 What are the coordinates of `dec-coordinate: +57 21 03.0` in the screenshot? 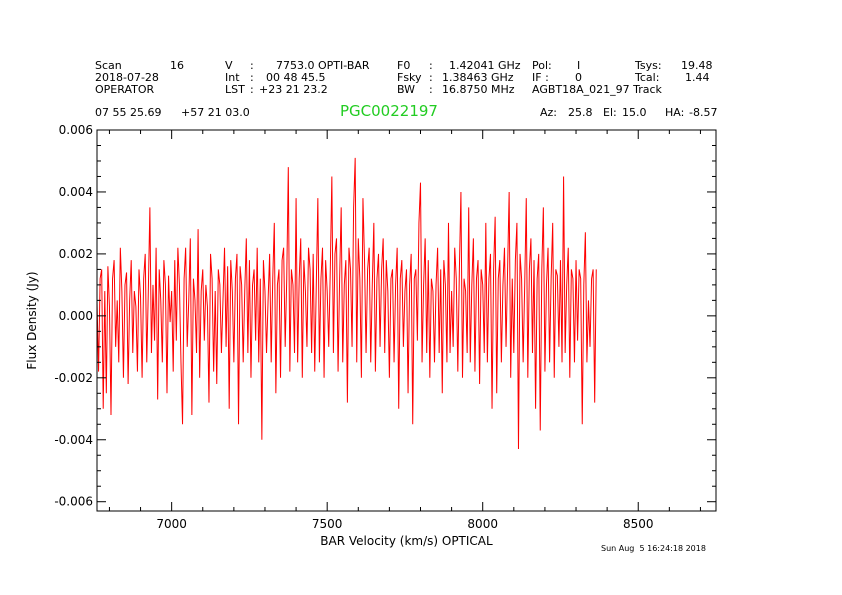 It's located at (215, 112).